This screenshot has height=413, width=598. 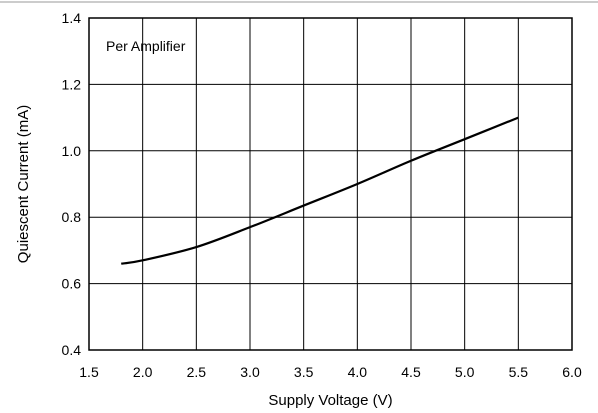 What do you see at coordinates (72, 151) in the screenshot?
I see `y-tick-label: 1.0` at bounding box center [72, 151].